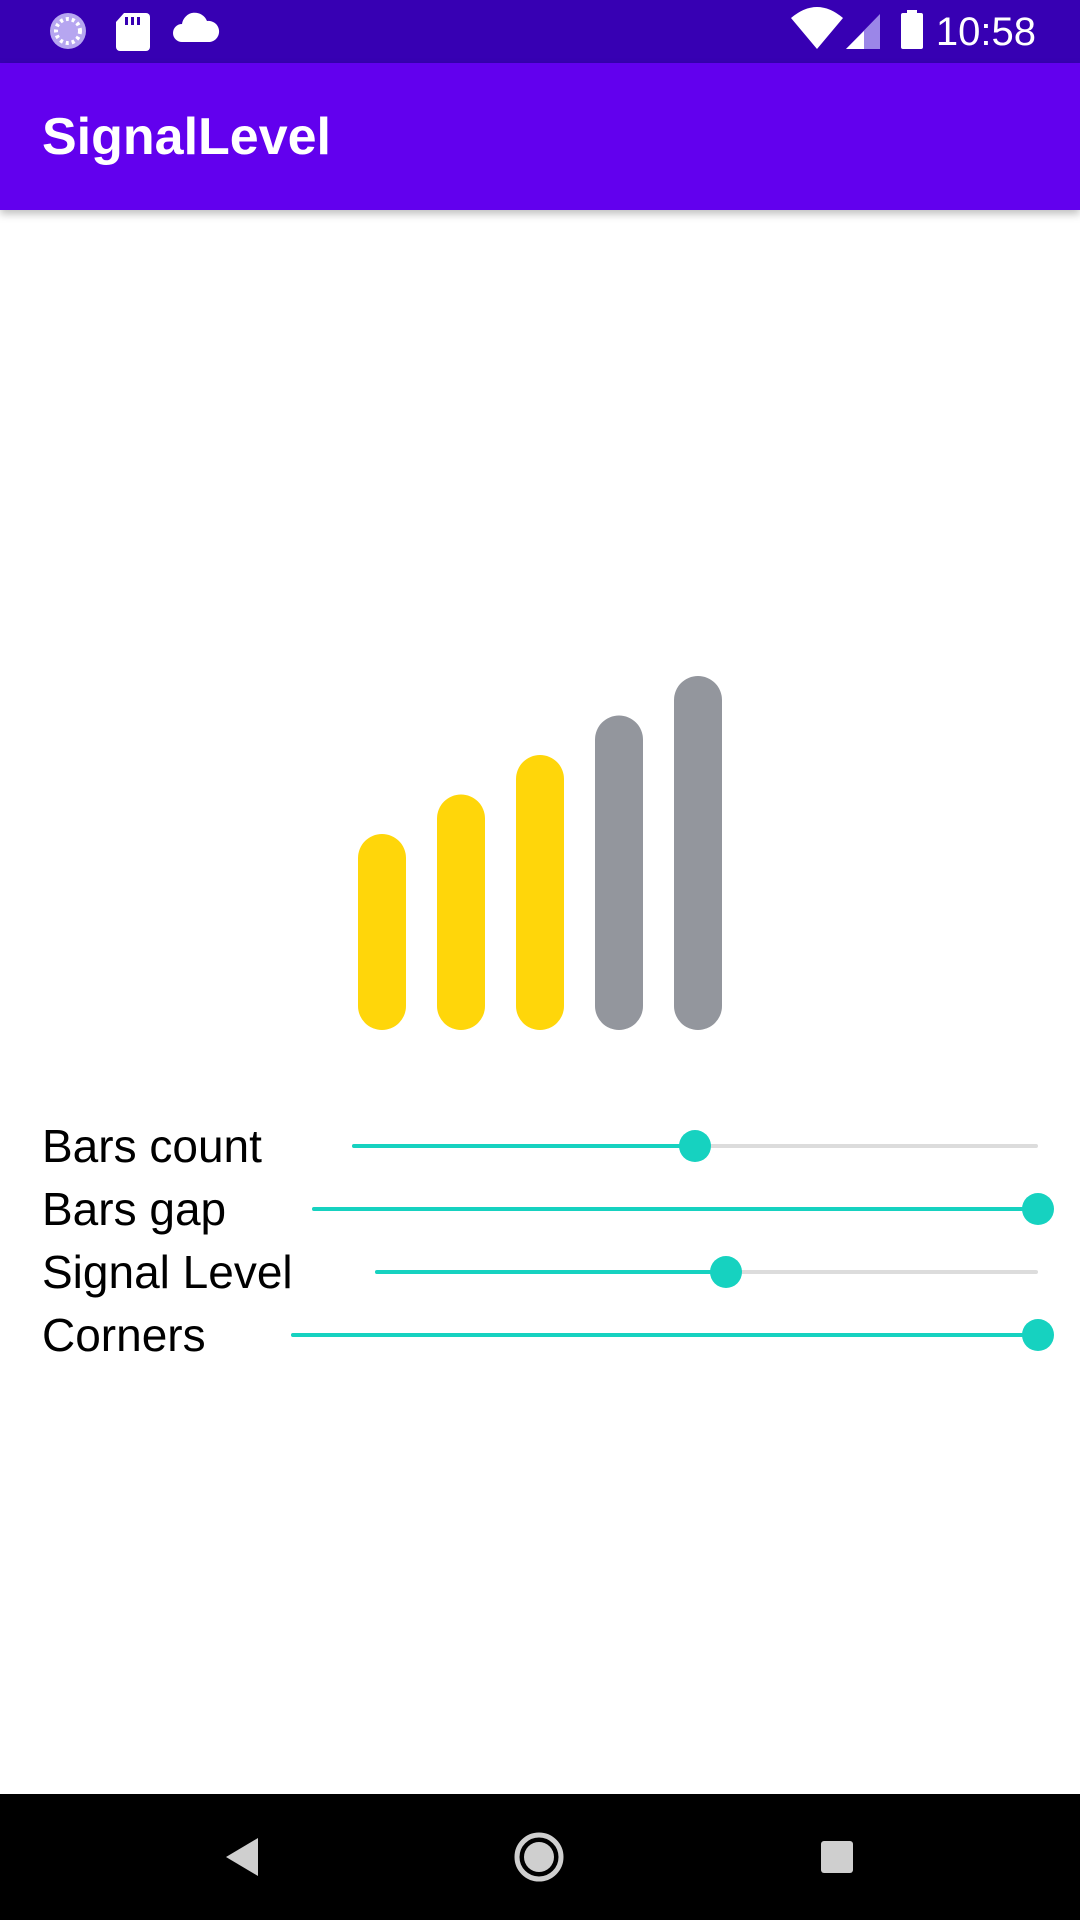 The width and height of the screenshot is (1080, 1920). I want to click on wifi-icon, so click(817, 28).